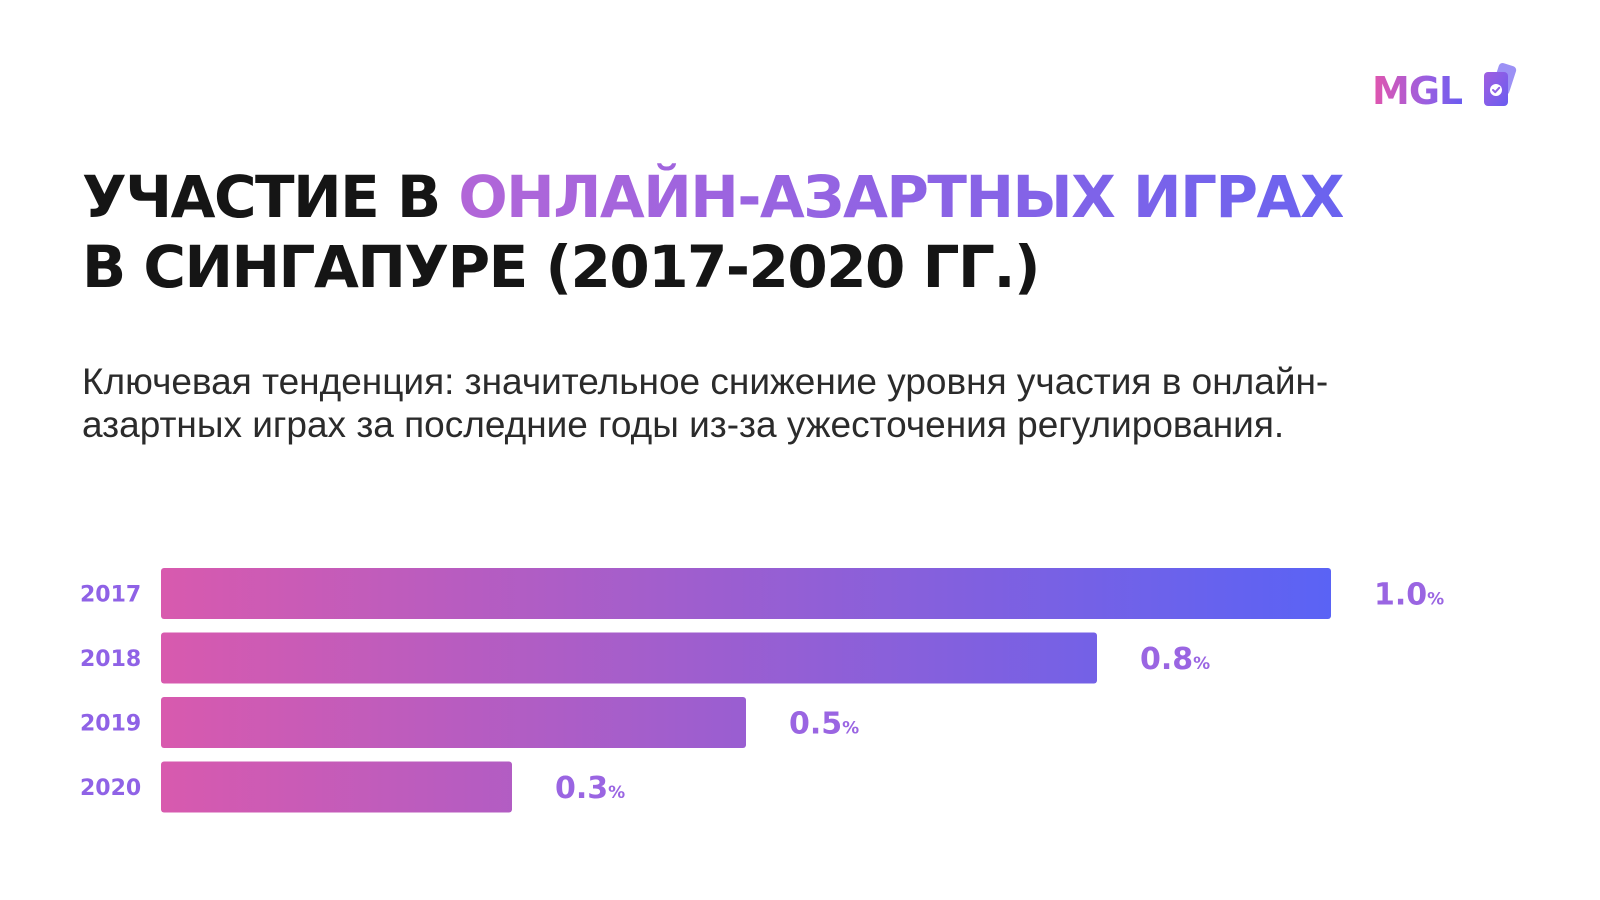 This screenshot has width=1600, height=900. I want to click on title-part1: УЧАСТИЕ В, so click(270, 197).